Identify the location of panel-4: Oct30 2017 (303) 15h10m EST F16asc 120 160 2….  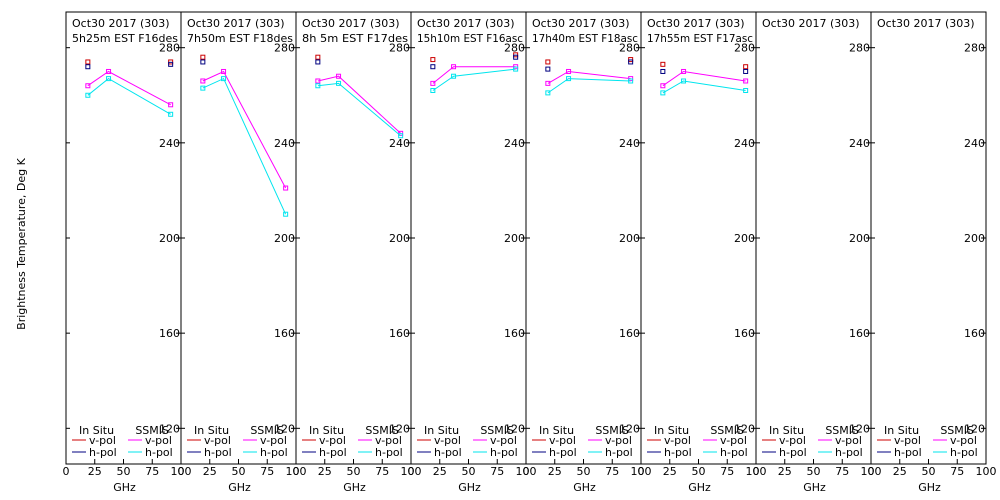
(472, 253).